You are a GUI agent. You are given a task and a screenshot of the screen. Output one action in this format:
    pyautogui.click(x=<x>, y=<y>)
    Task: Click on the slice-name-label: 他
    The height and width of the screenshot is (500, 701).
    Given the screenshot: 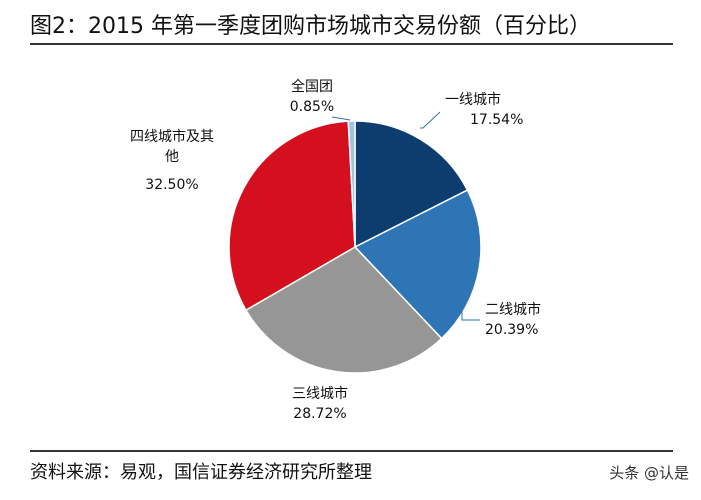 What is the action you would take?
    pyautogui.click(x=172, y=157)
    